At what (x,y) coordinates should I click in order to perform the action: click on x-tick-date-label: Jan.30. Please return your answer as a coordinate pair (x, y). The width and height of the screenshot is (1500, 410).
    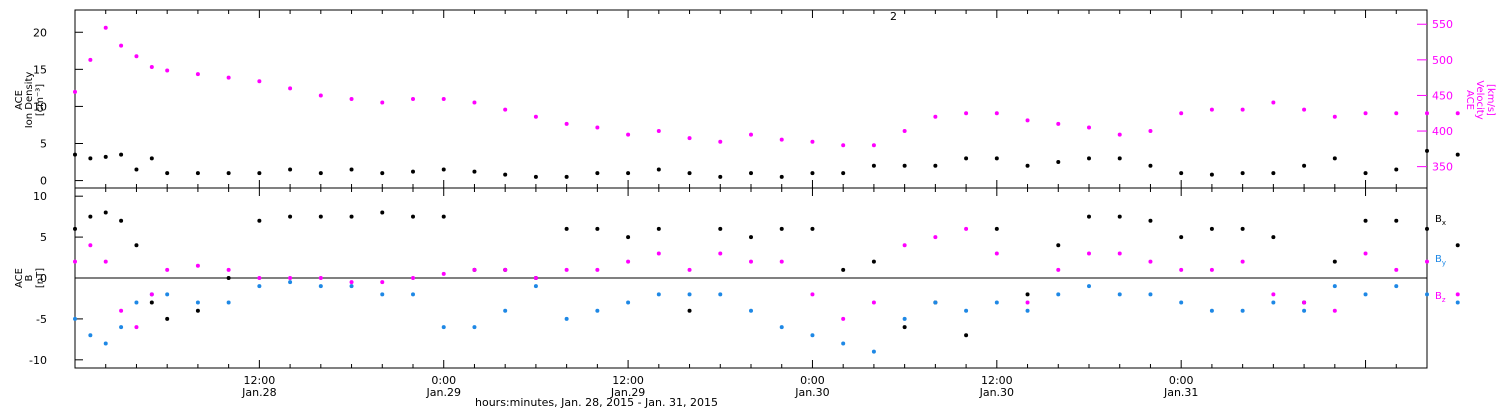
    Looking at the image, I should click on (811, 392).